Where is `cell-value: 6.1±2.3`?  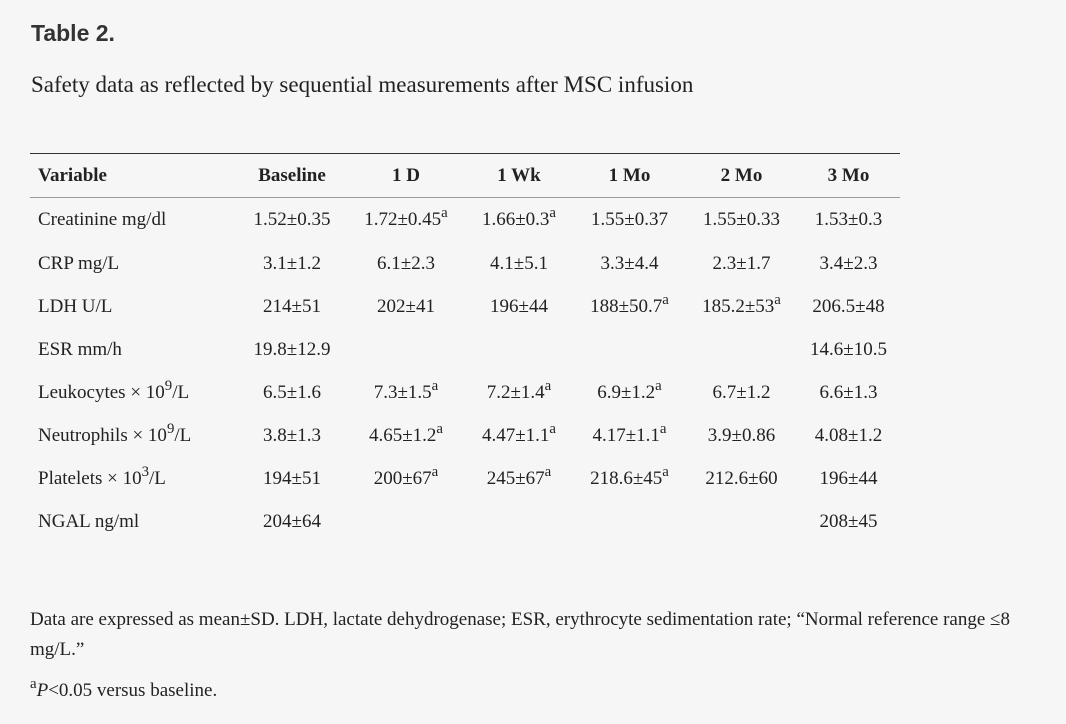
cell-value: 6.1±2.3 is located at coordinates (406, 263).